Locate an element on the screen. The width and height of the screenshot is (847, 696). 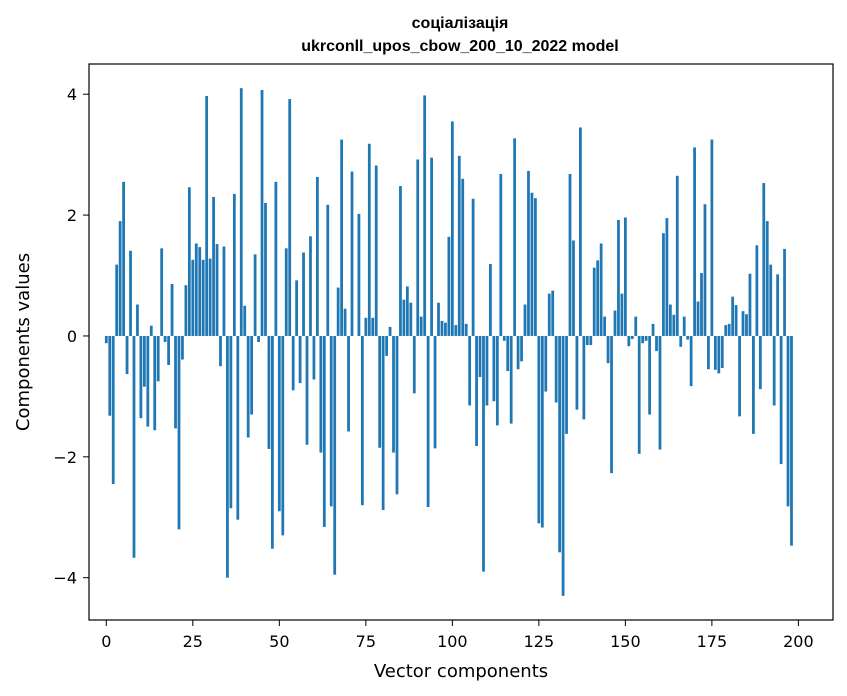
x-tick-label: 175 is located at coordinates (712, 641).